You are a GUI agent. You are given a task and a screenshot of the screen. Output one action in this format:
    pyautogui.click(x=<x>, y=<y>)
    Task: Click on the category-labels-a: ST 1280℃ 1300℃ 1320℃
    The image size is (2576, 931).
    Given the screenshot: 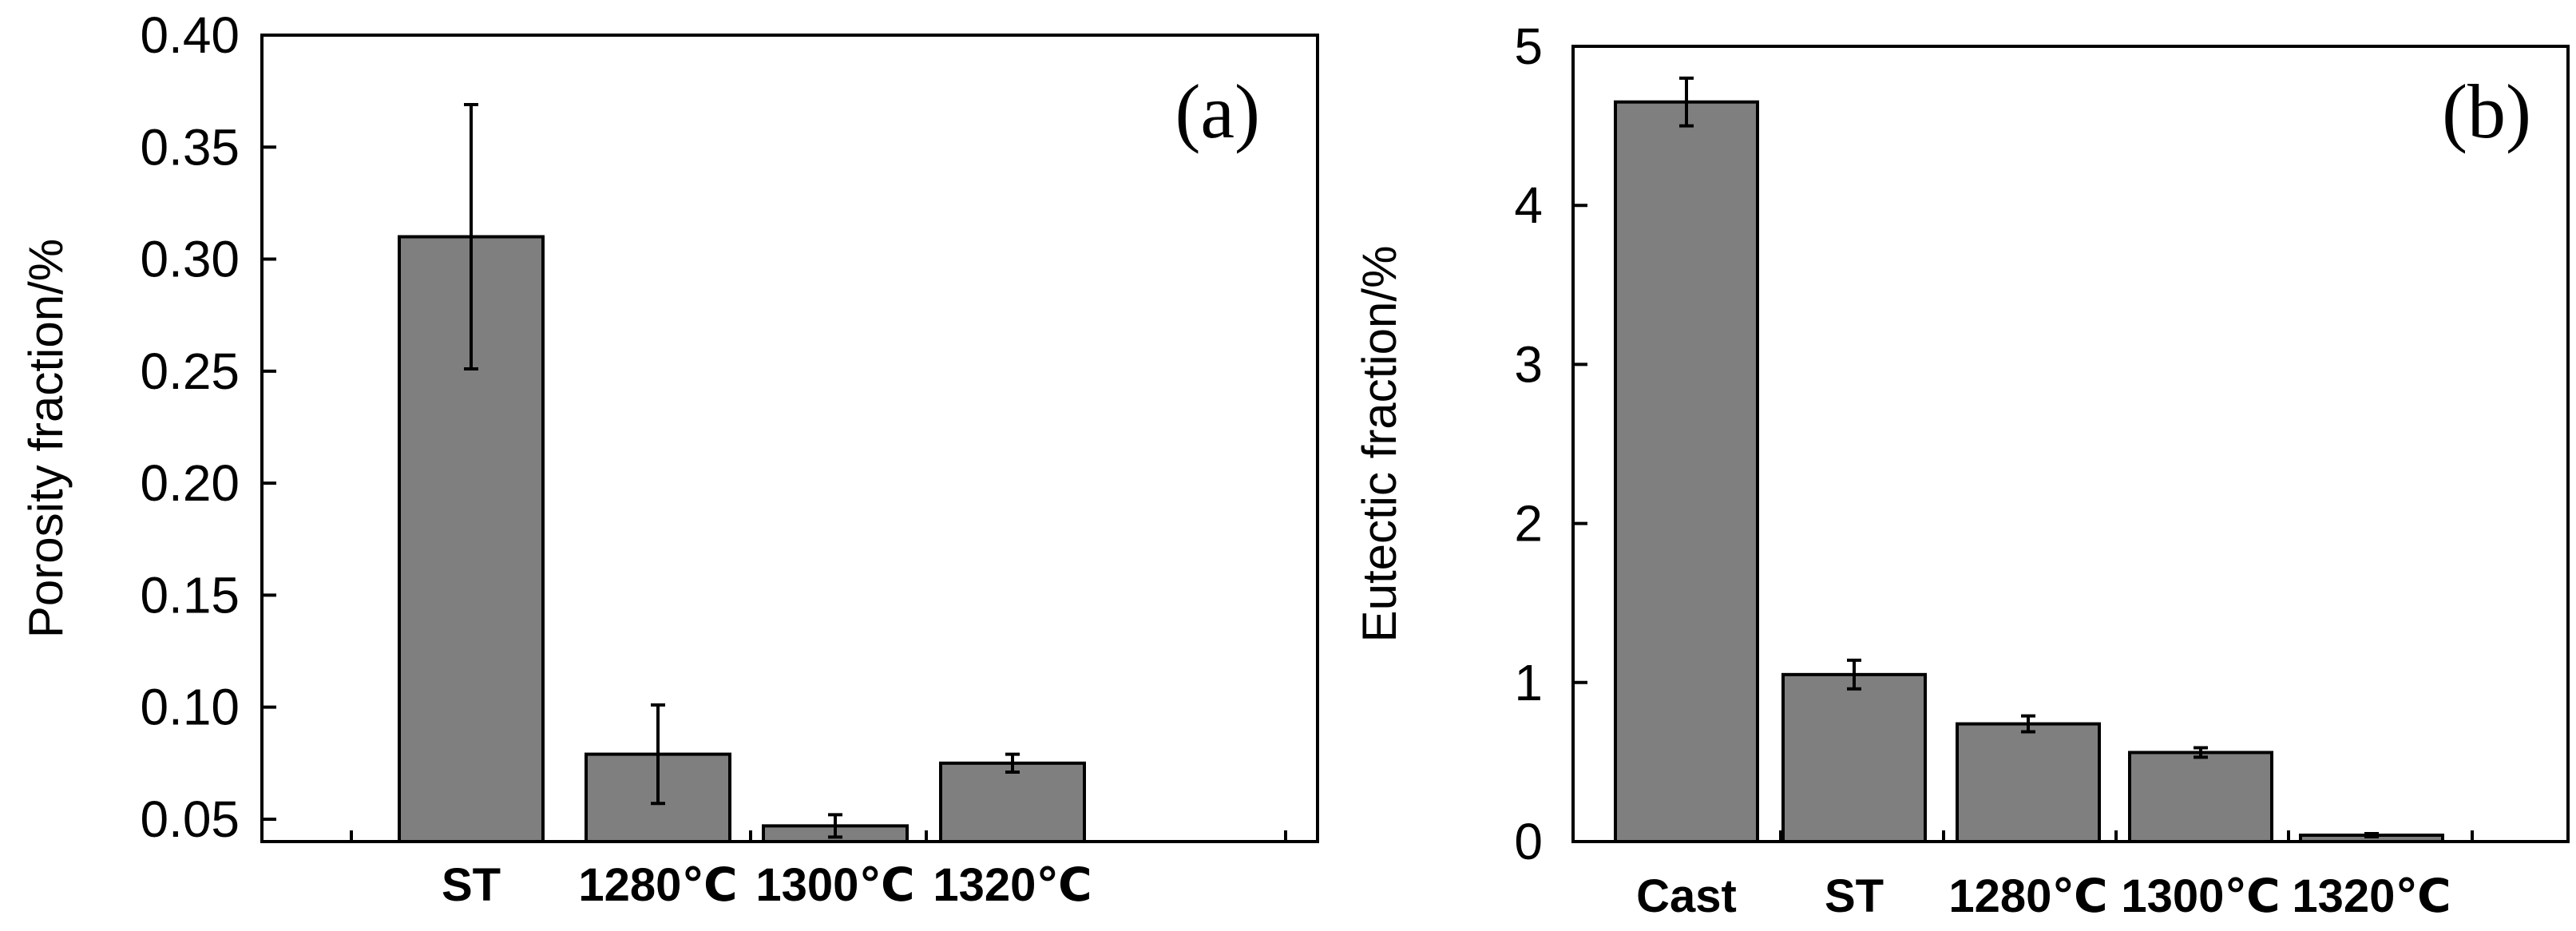 What is the action you would take?
    pyautogui.click(x=767, y=885)
    